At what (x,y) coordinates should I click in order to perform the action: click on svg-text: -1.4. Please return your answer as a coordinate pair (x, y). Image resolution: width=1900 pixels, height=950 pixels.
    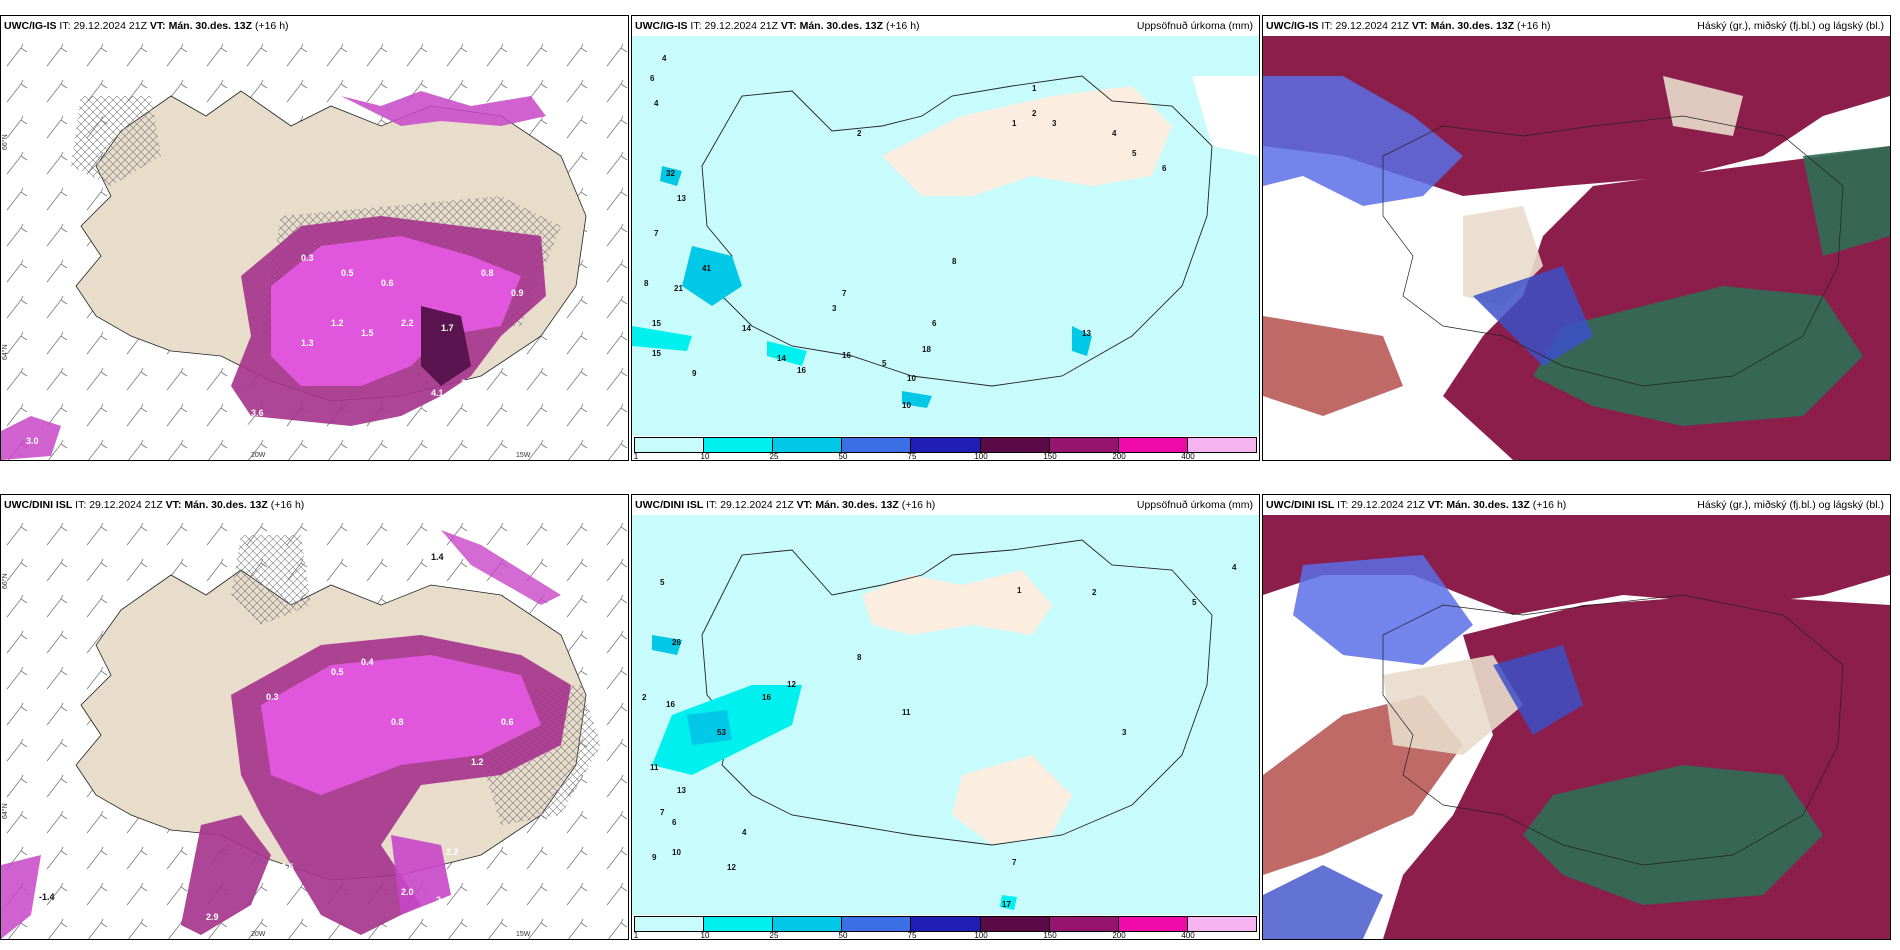
    Looking at the image, I should click on (47, 897).